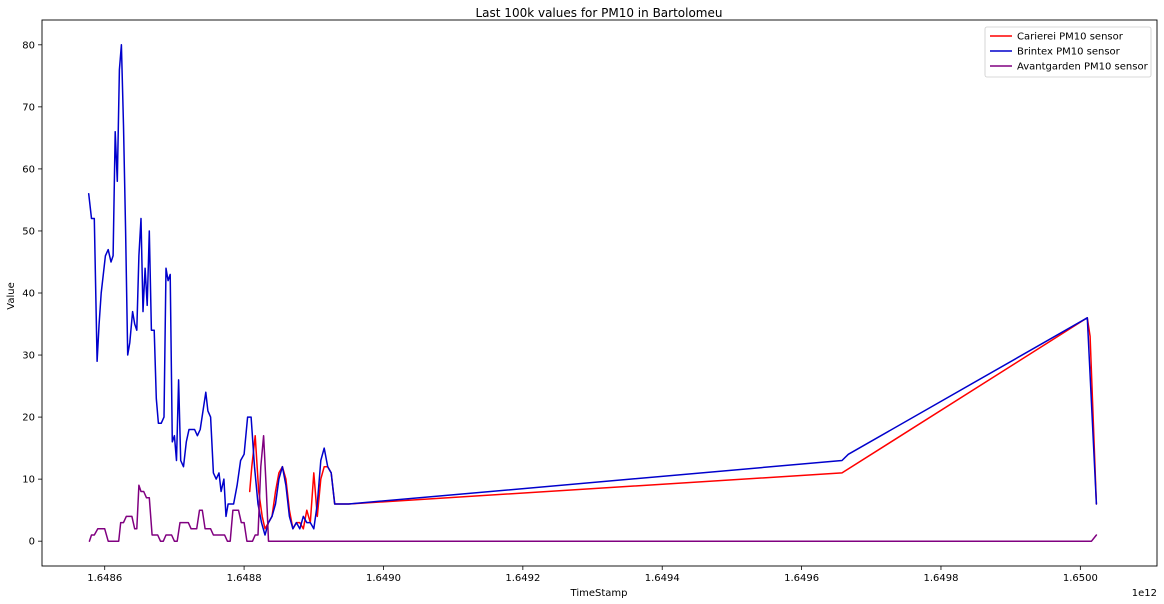  Describe the element at coordinates (28, 418) in the screenshot. I see `y-tick-label: 20` at that location.